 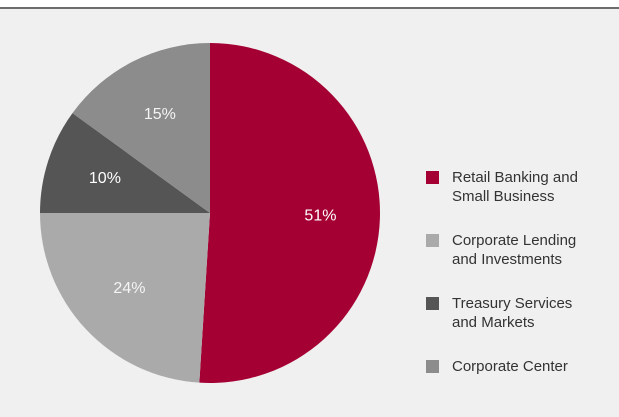 What do you see at coordinates (515, 187) in the screenshot?
I see `legend-label: Retail Banking and Small Business` at bounding box center [515, 187].